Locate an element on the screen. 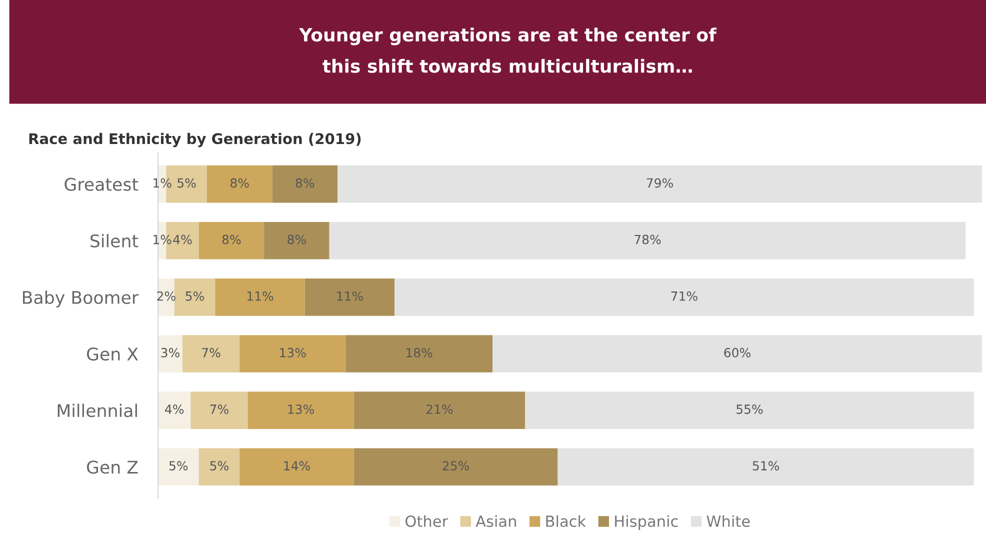 This screenshot has height=538, width=986. data-label: 2% is located at coordinates (166, 296).